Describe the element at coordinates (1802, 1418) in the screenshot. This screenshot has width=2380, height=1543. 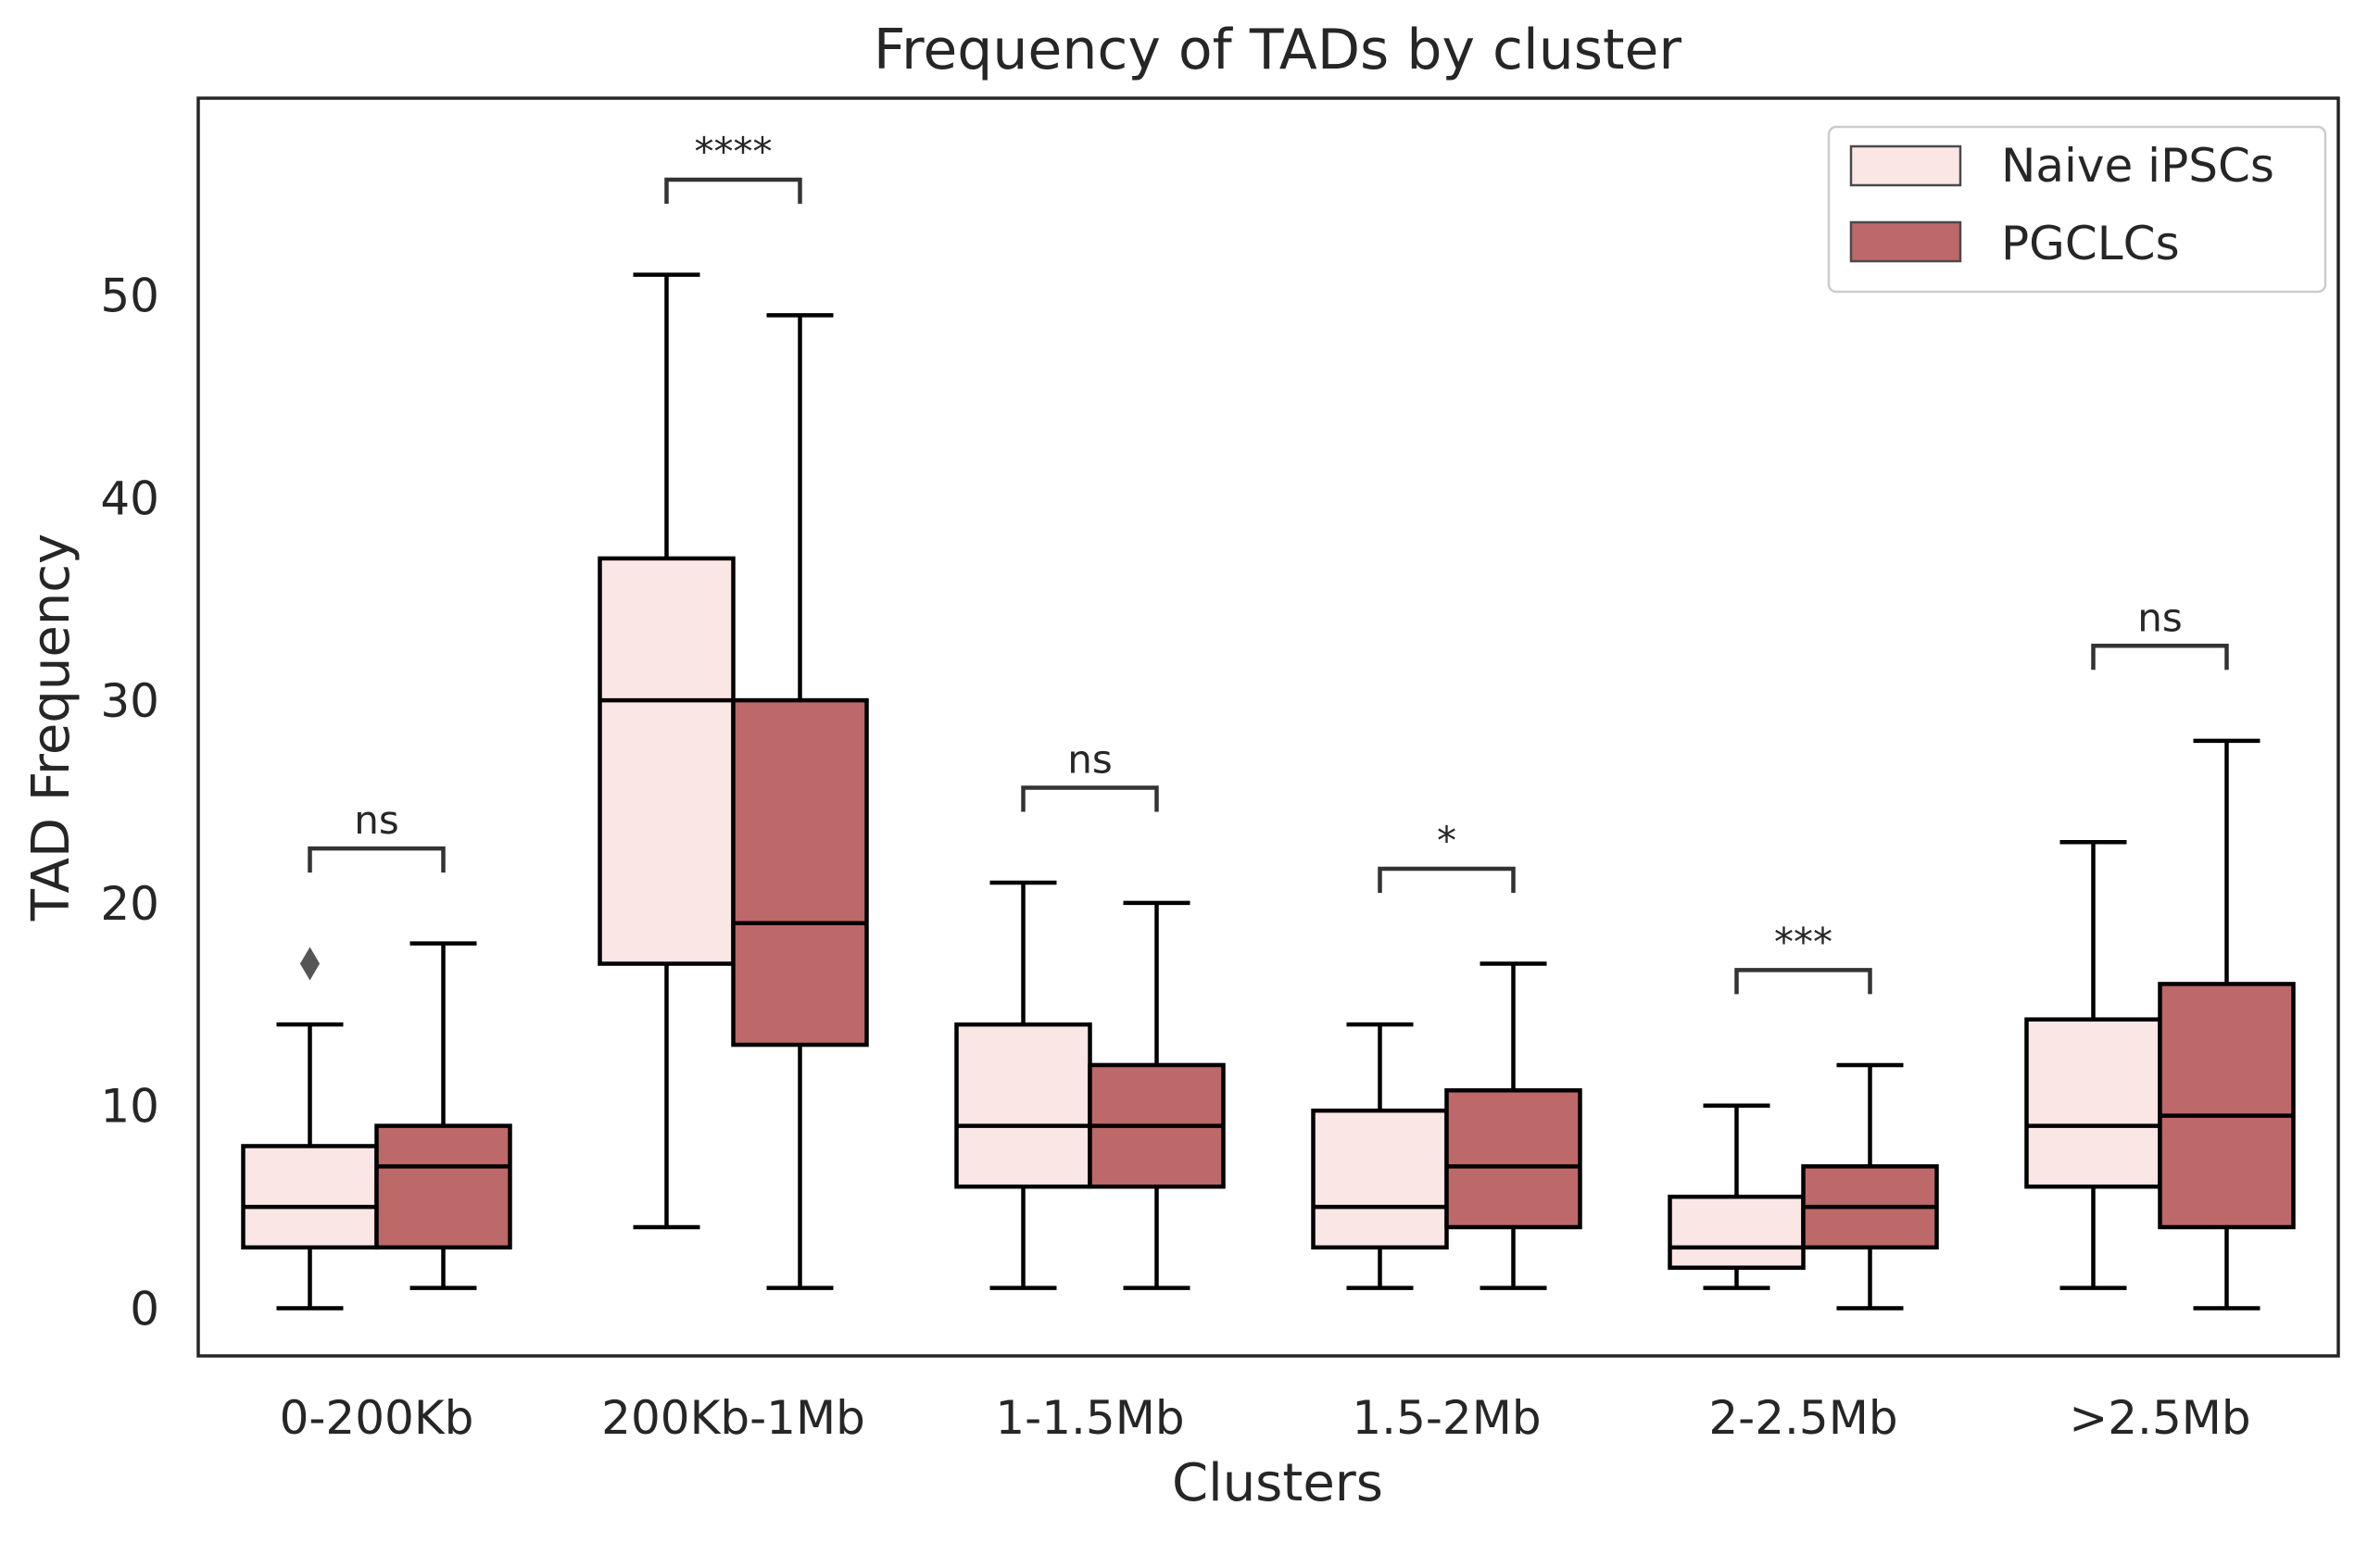
I see `x-tick-label: 2-2.5Mb` at that location.